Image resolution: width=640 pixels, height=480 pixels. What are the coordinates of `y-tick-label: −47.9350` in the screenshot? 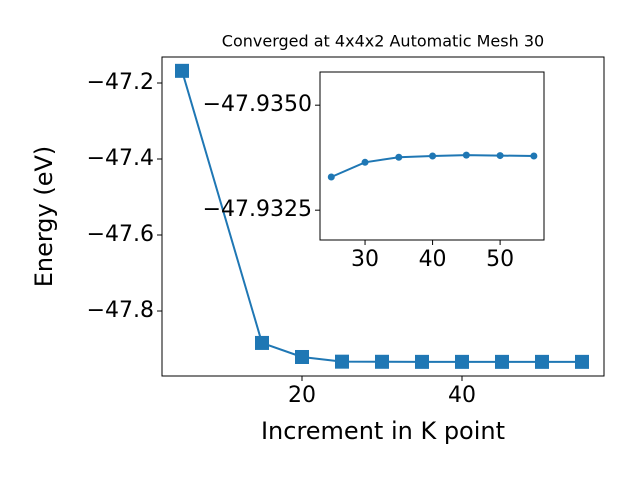 It's located at (257, 104).